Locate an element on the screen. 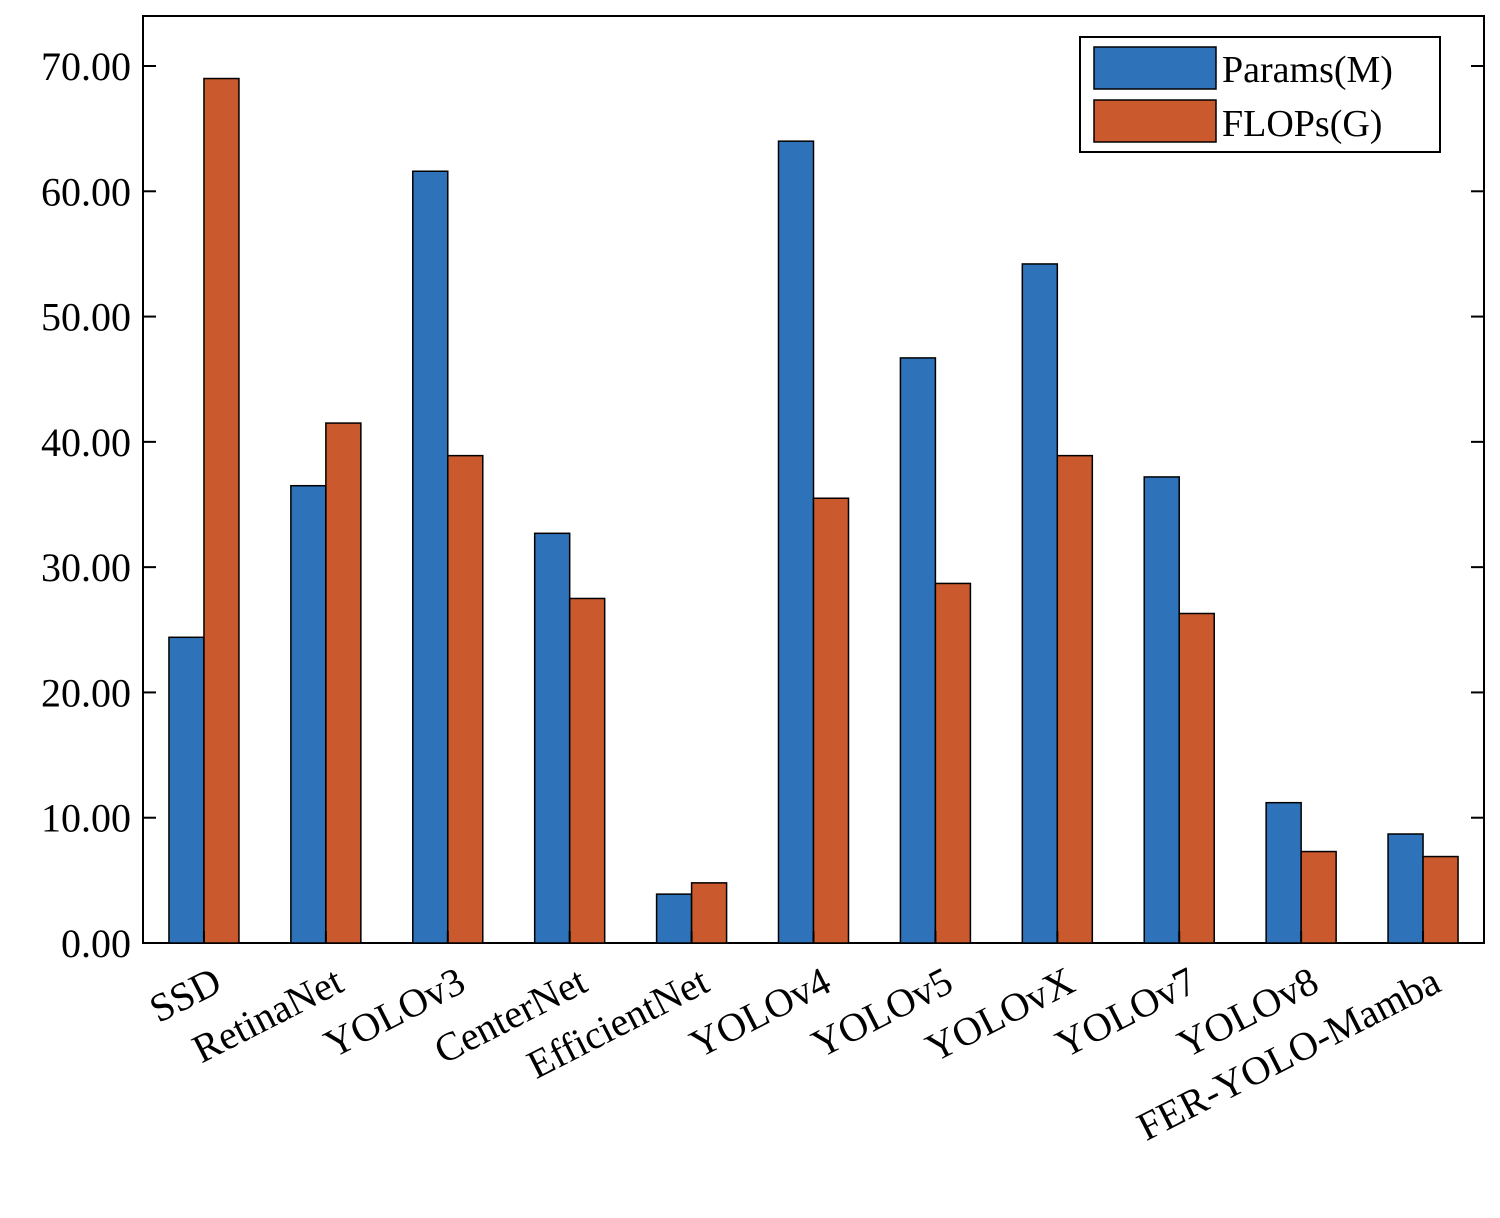  legend-swatch-params is located at coordinates (1155, 68).